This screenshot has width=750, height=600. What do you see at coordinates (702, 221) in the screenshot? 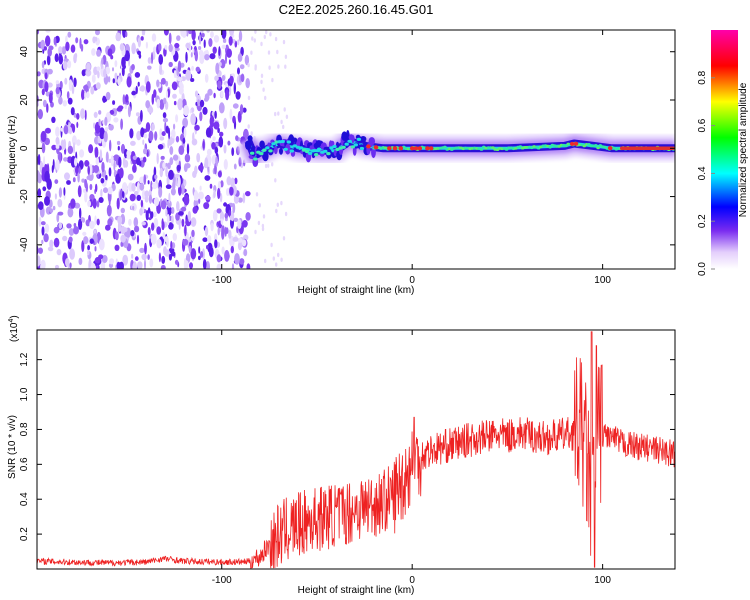
I see `colorbar-tick-label: 0.2` at bounding box center [702, 221].